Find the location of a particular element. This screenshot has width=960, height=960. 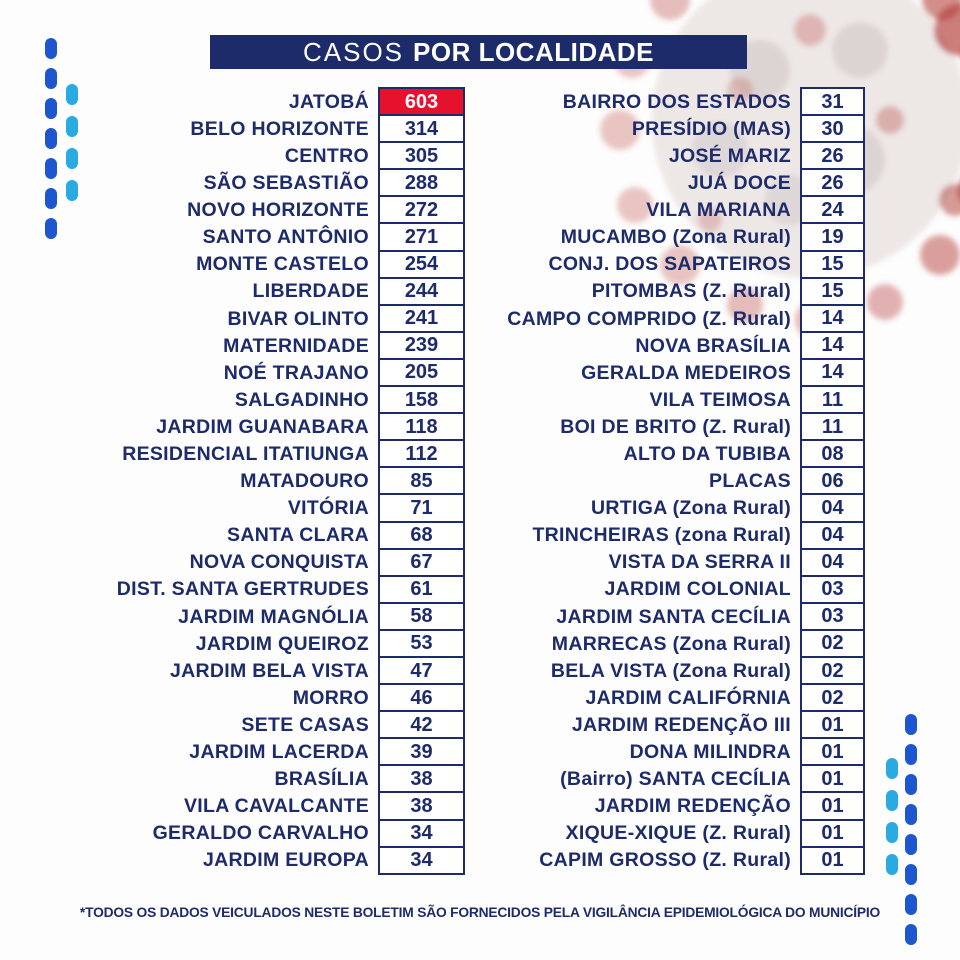

table-row: JARDIM EUROPA 34 is located at coordinates (232, 860).